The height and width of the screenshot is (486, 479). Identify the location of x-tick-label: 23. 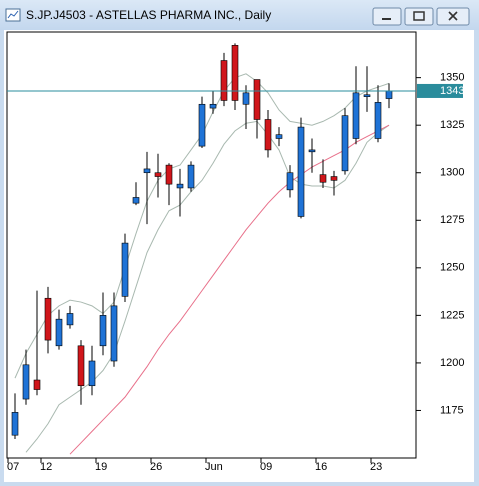
(376, 467).